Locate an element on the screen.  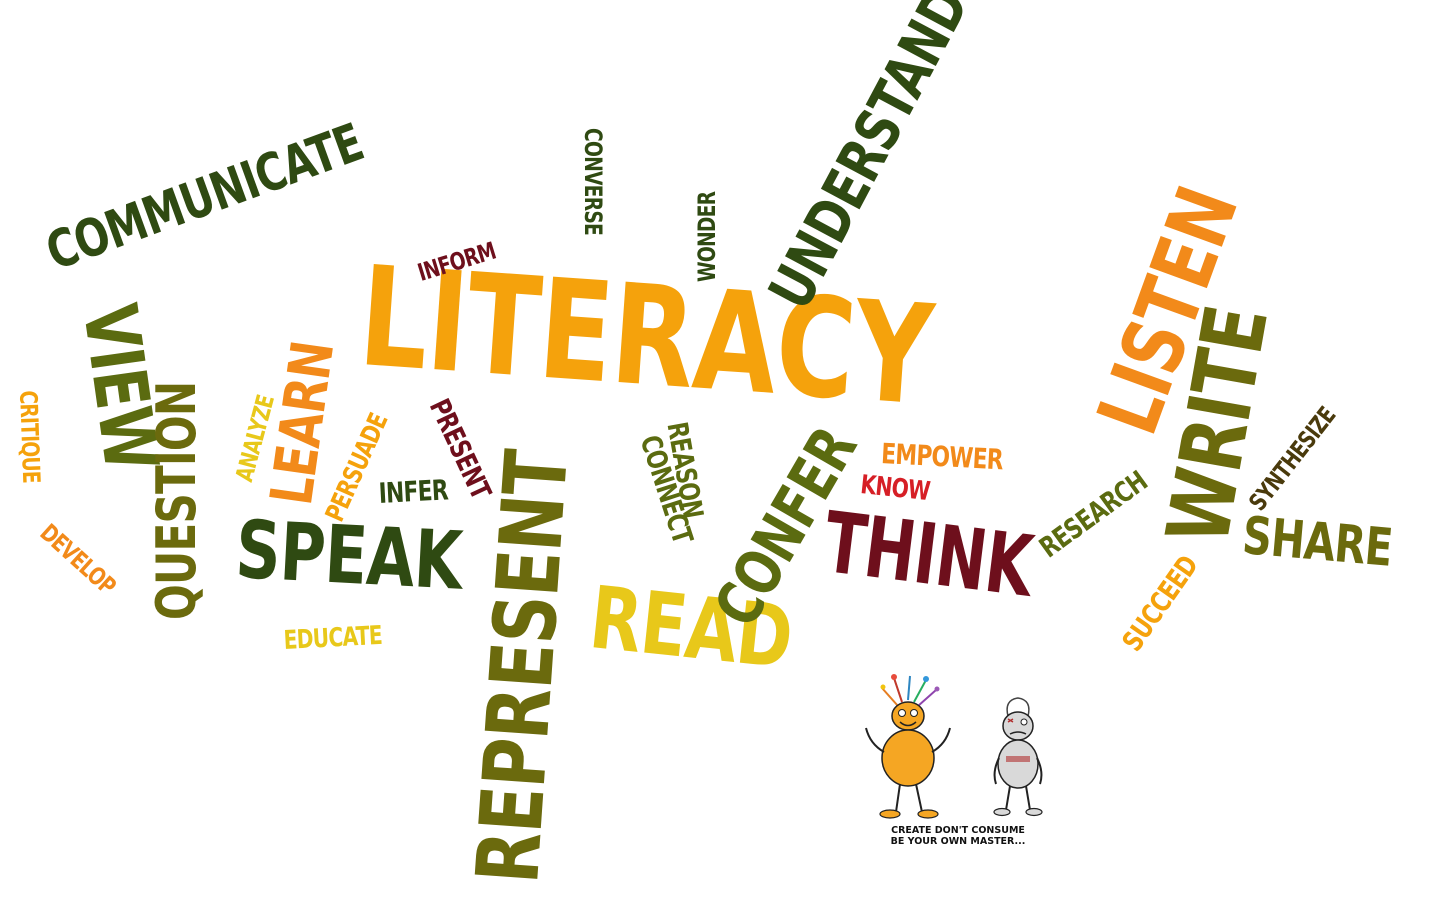
word-empower: EMPOWER is located at coordinates (942, 457).